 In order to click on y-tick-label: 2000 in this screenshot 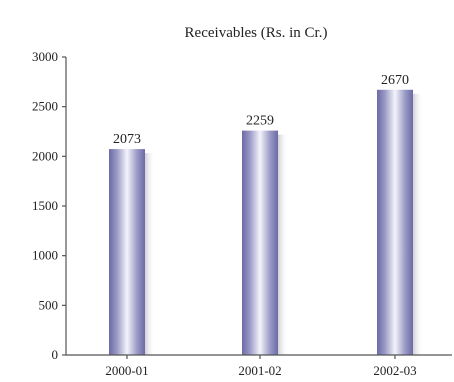, I will do `click(45, 155)`.